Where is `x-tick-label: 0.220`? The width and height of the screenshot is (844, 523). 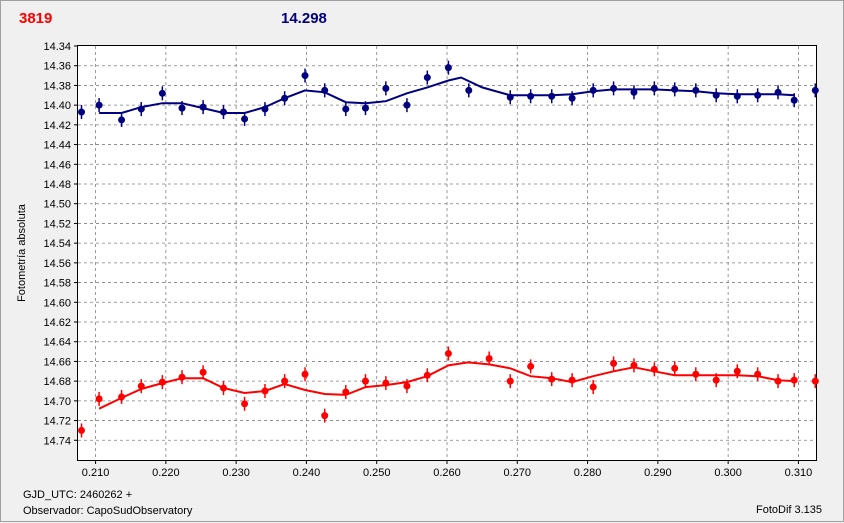 x-tick-label: 0.220 is located at coordinates (166, 473).